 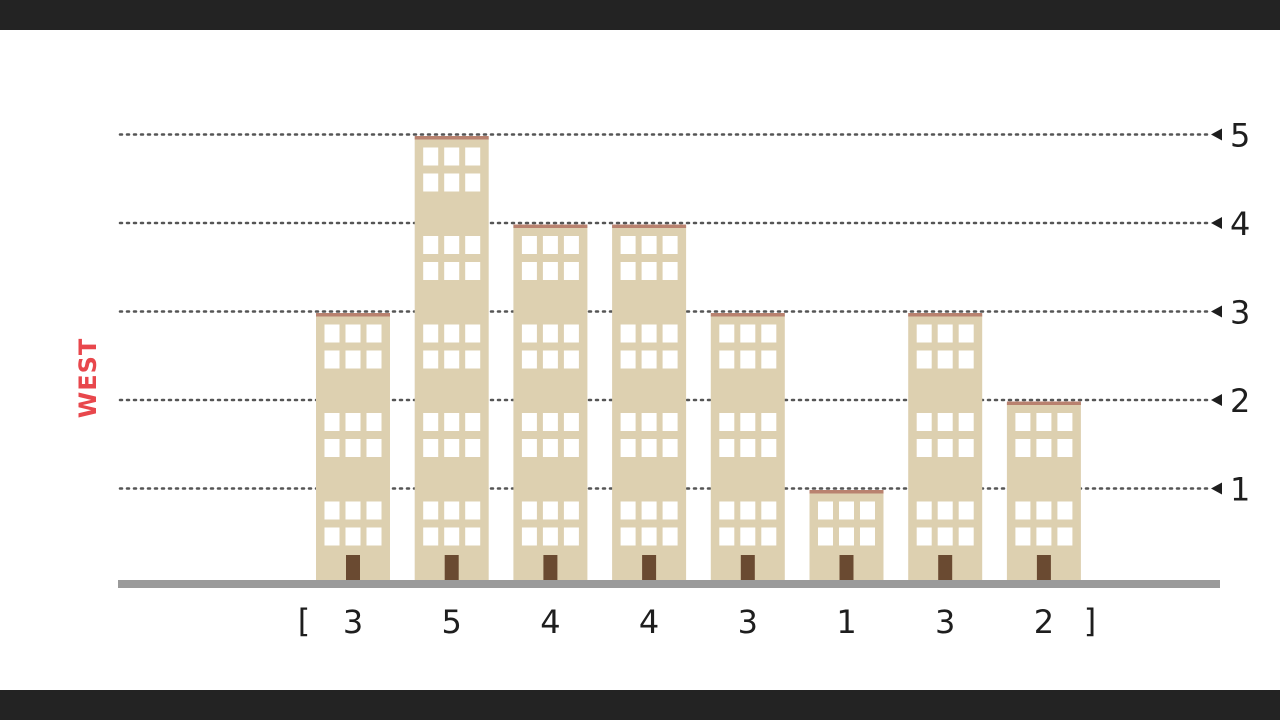 I want to click on level-label-4: 4, so click(x=1240, y=224).